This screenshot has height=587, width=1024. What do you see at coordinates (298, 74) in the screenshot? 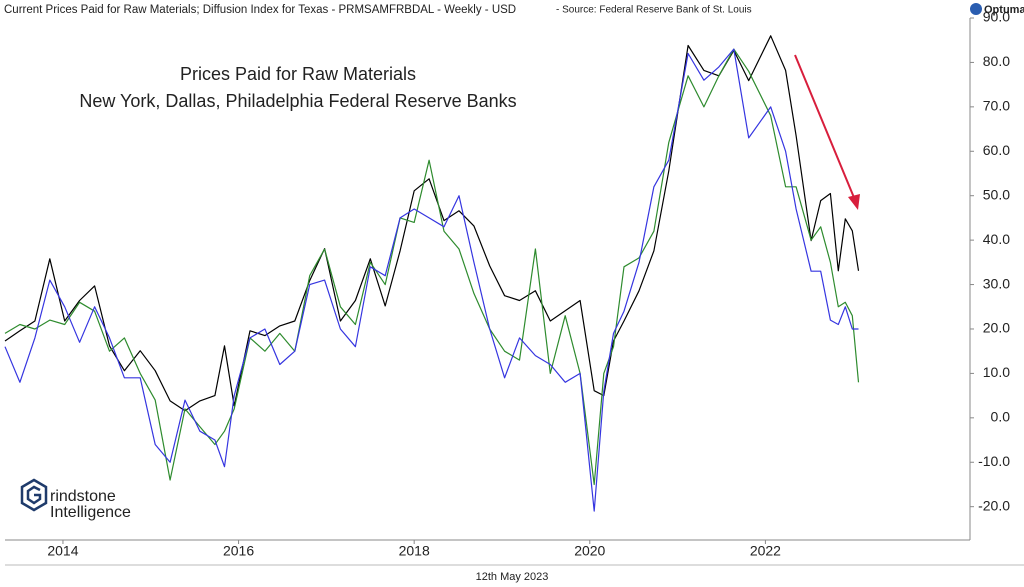
I see `annotation: Prices Paid for Raw Materials` at bounding box center [298, 74].